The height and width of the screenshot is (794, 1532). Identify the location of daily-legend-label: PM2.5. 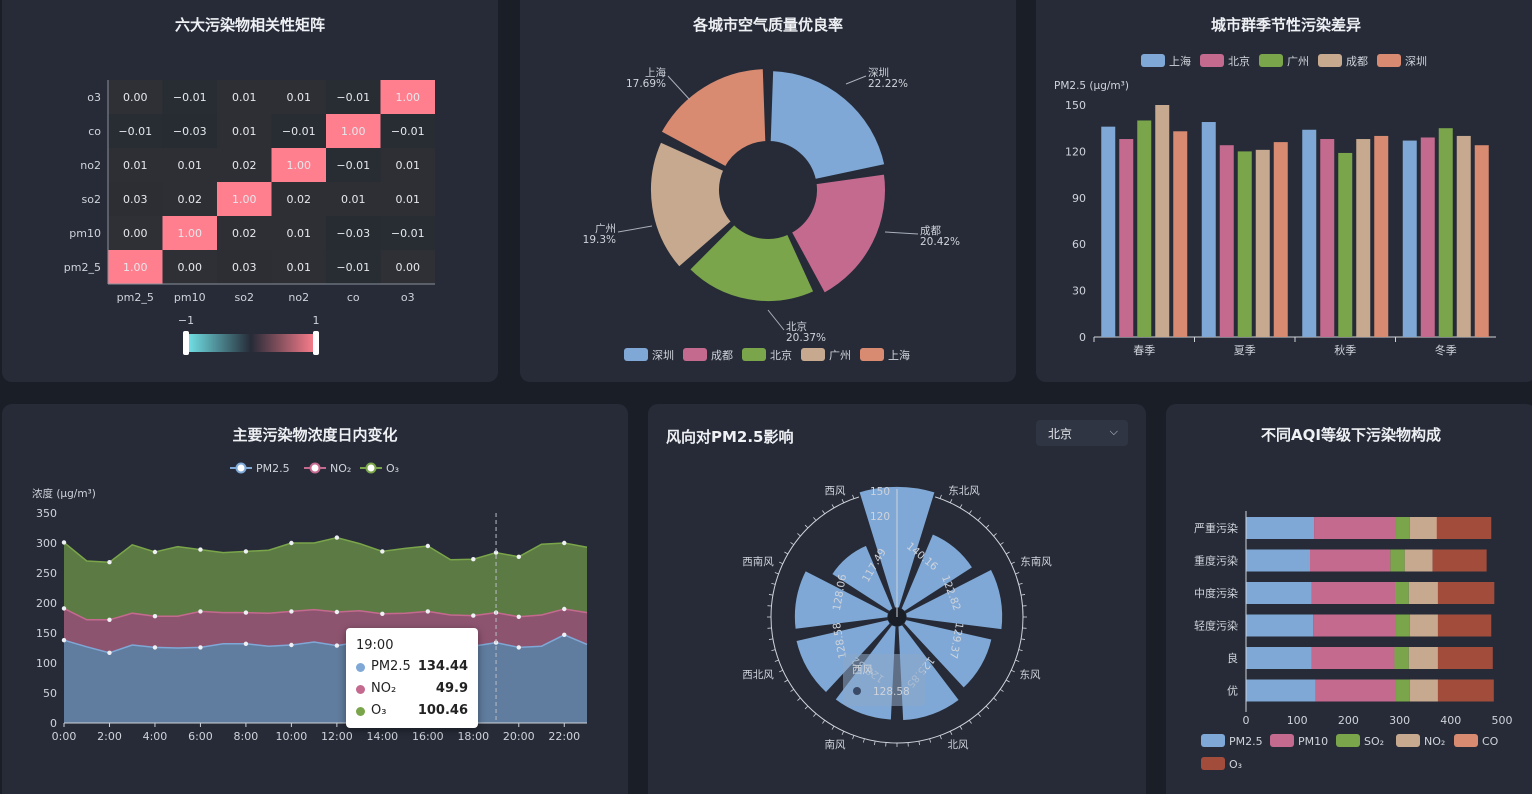
(273, 468).